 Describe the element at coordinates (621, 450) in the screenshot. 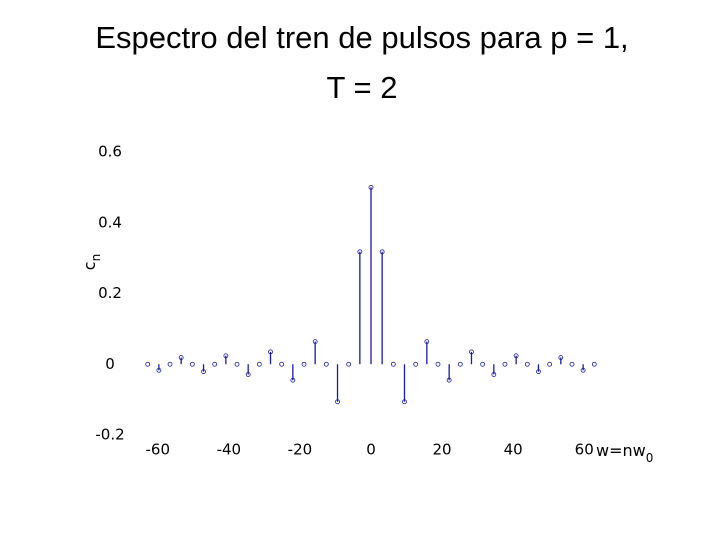

I see `x-label-main: w=nw` at that location.